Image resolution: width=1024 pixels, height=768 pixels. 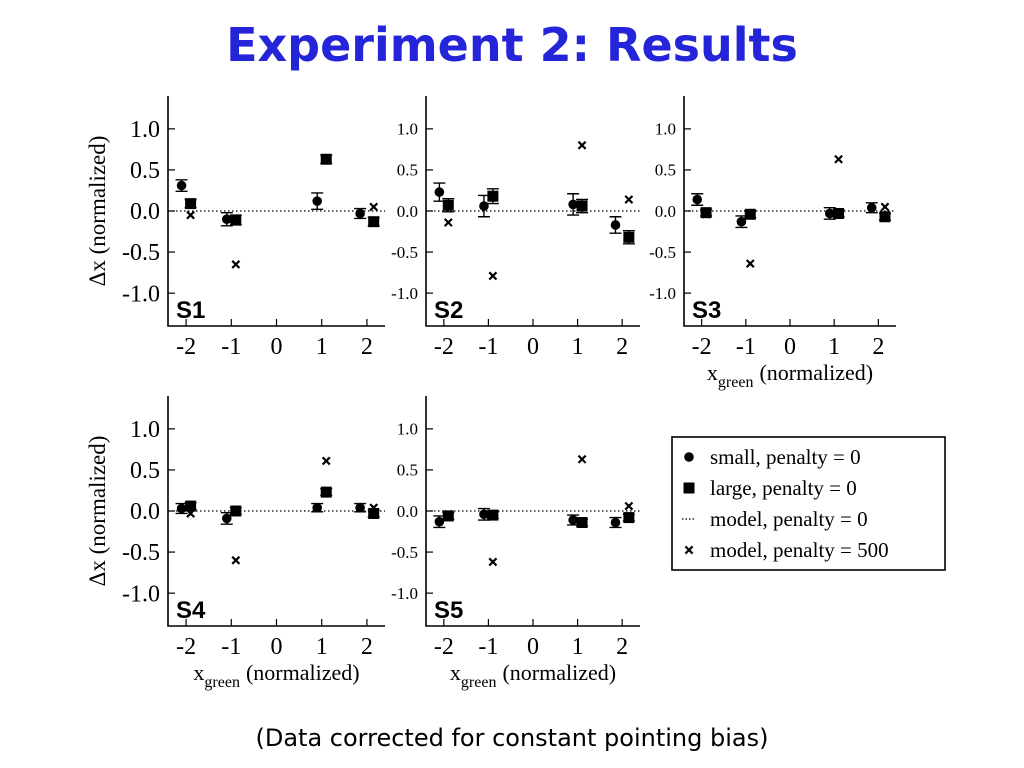 What do you see at coordinates (689, 457) in the screenshot?
I see `legend-marker-circle` at bounding box center [689, 457].